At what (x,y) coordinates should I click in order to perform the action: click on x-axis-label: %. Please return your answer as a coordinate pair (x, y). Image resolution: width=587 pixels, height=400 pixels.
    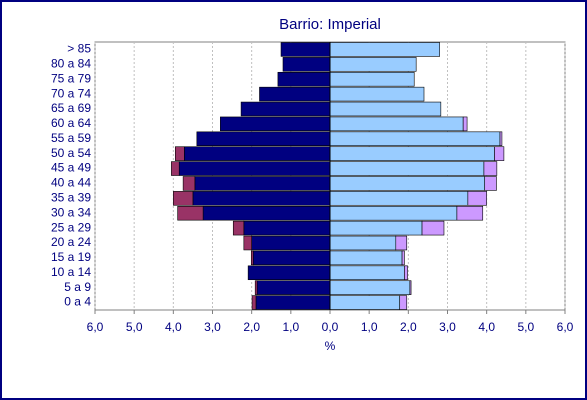
    Looking at the image, I should click on (330, 346).